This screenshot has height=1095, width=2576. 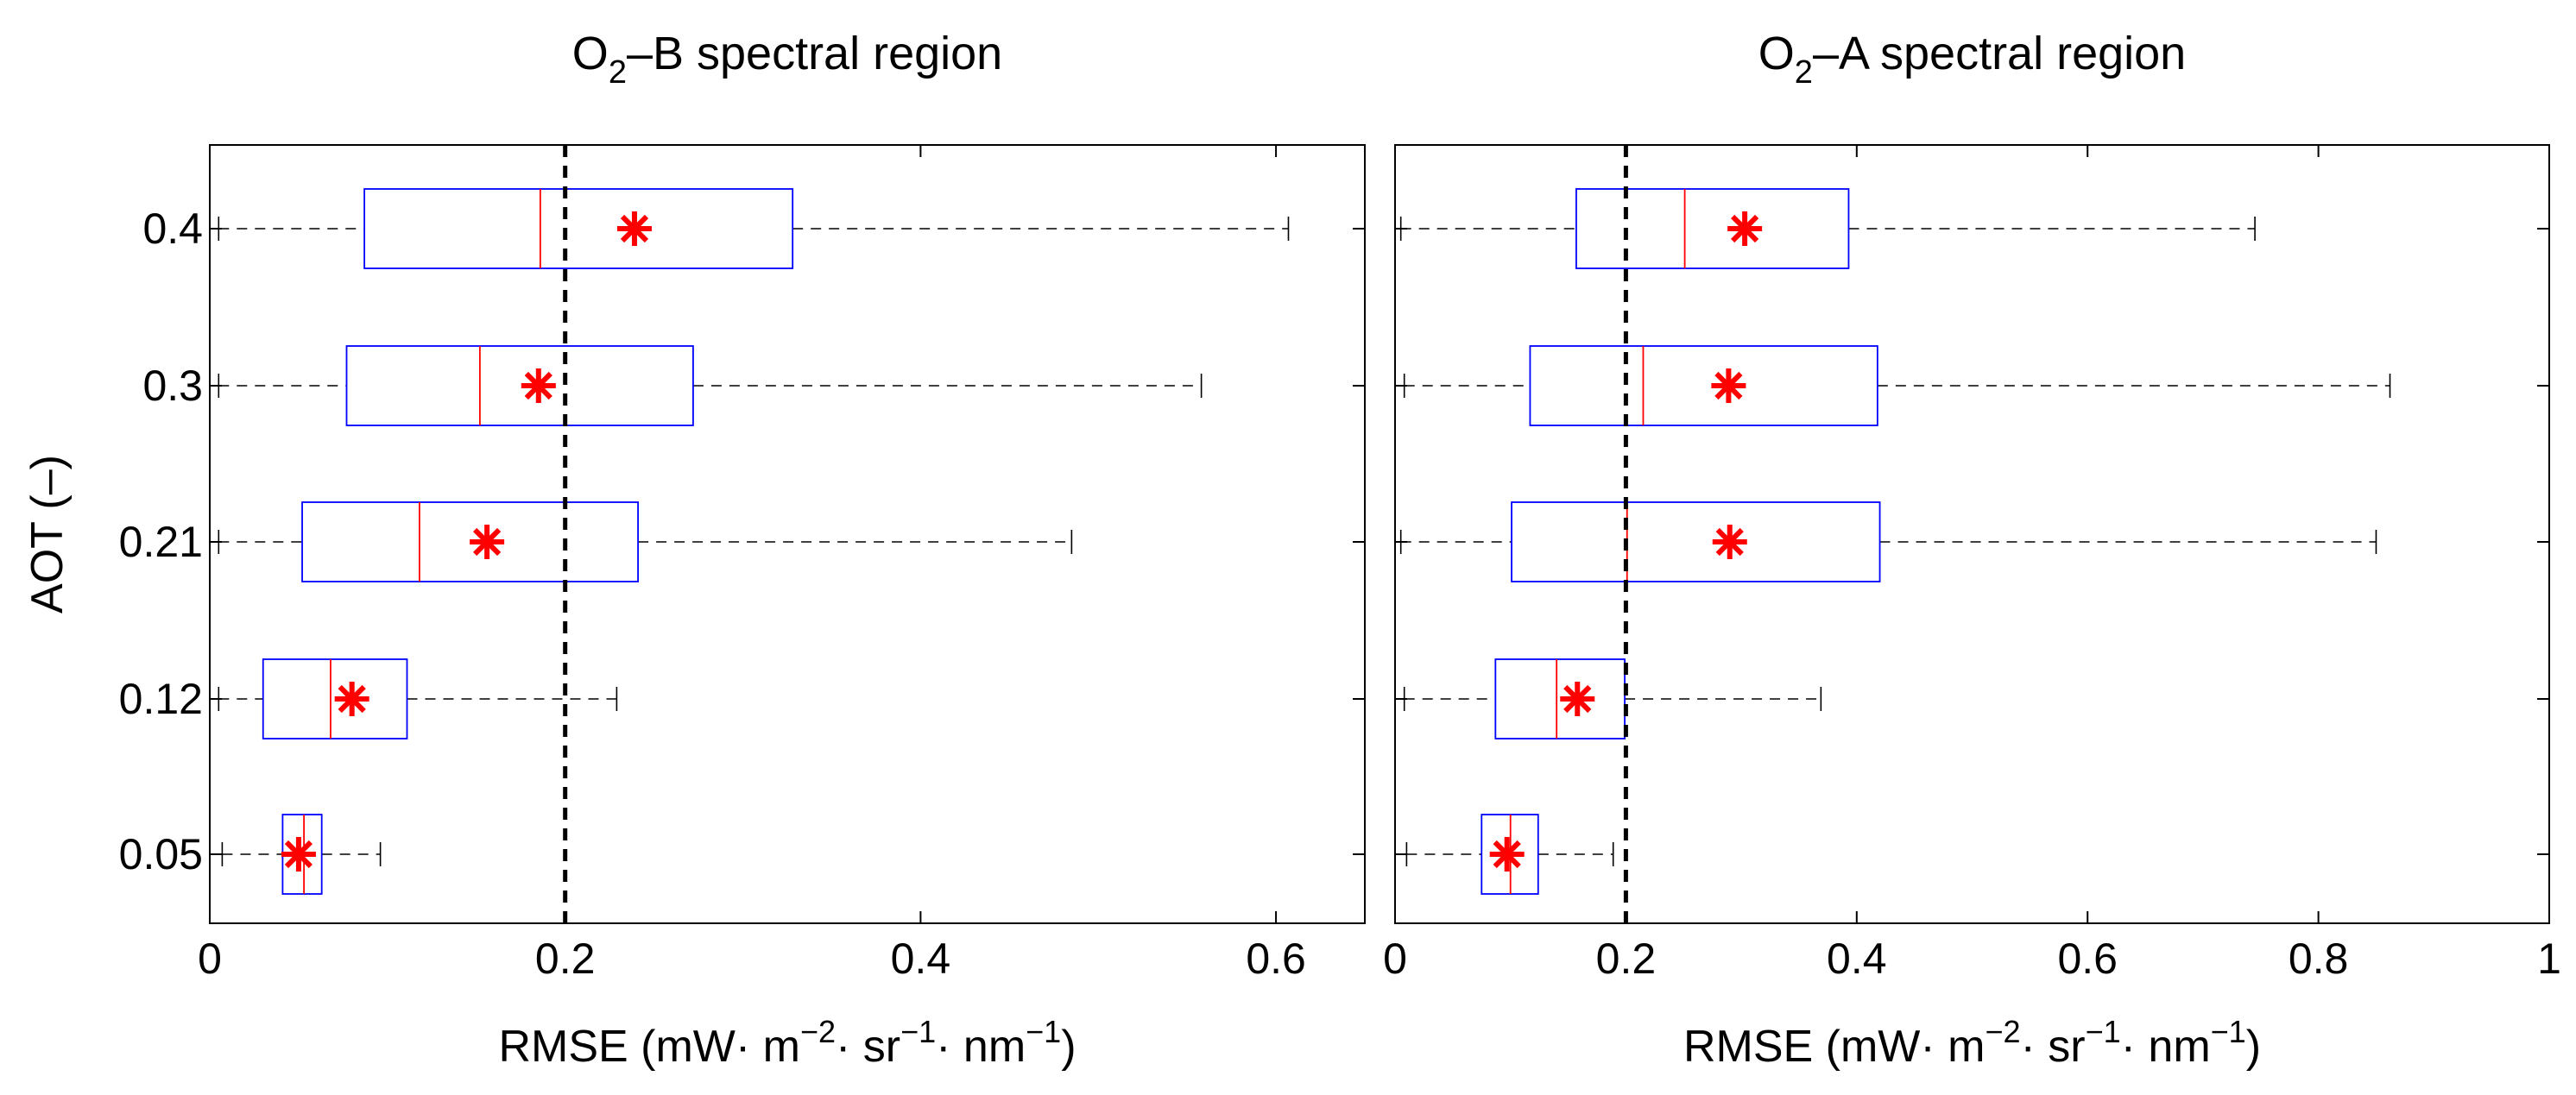 What do you see at coordinates (2319, 959) in the screenshot?
I see `x-tick-label: 0.8` at bounding box center [2319, 959].